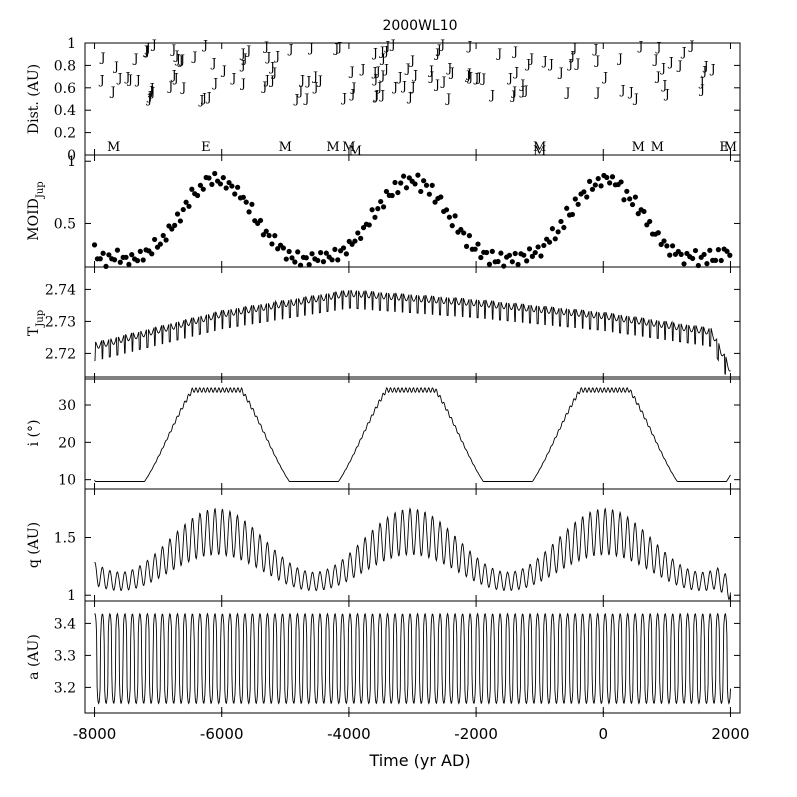  Describe the element at coordinates (412, 332) in the screenshot. I see `series-line` at that location.